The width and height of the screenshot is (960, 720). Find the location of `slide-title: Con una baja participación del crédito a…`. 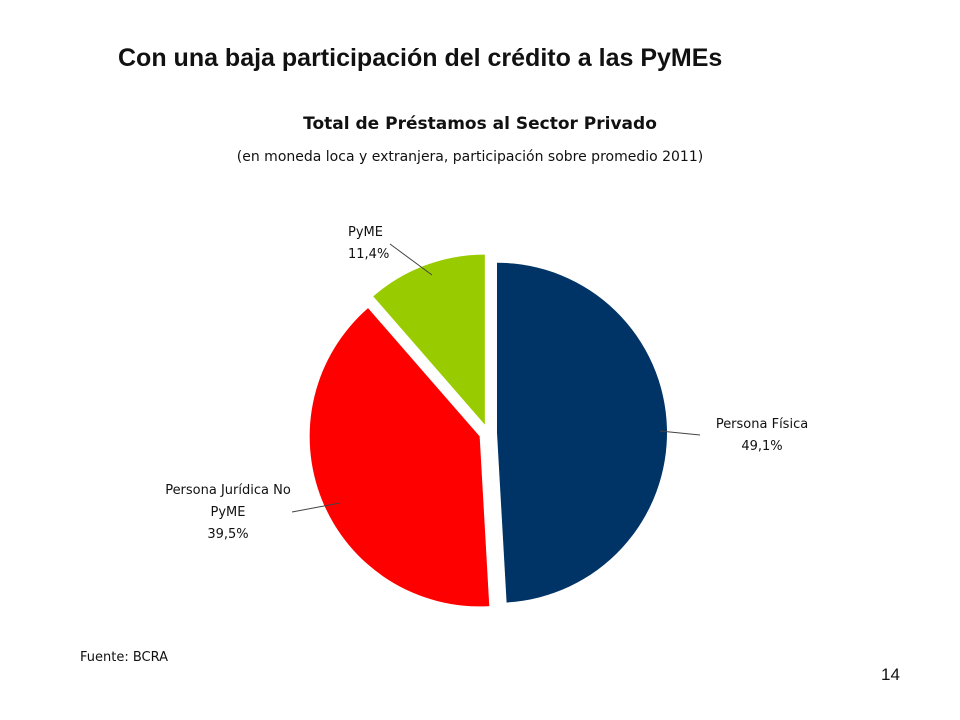

slide-title: Con una baja participación del crédito a… is located at coordinates (420, 58).